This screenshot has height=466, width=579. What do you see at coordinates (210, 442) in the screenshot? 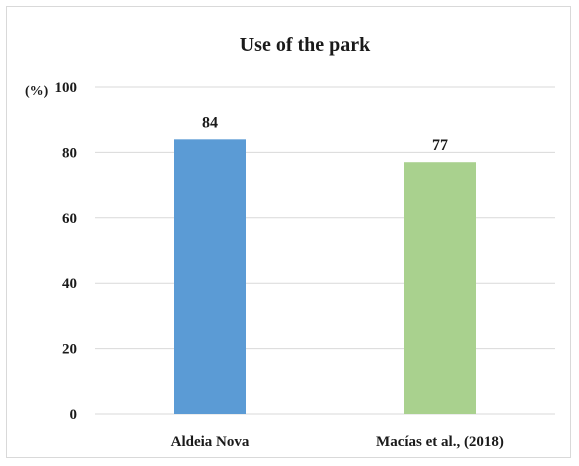
I see `x-tick-label: Aldeia Nova` at bounding box center [210, 442].